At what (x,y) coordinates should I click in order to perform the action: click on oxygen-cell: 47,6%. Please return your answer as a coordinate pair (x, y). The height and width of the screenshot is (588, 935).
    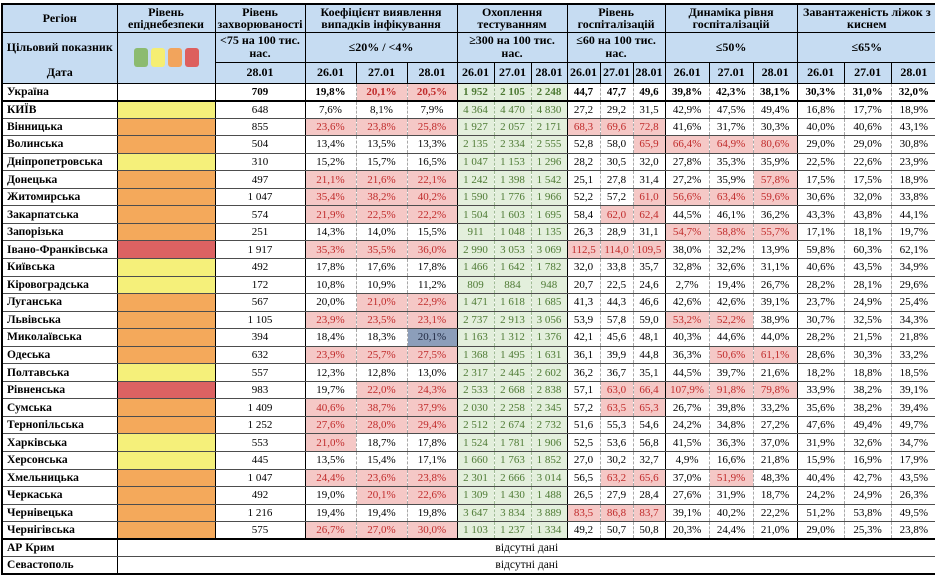
    Looking at the image, I should click on (820, 425).